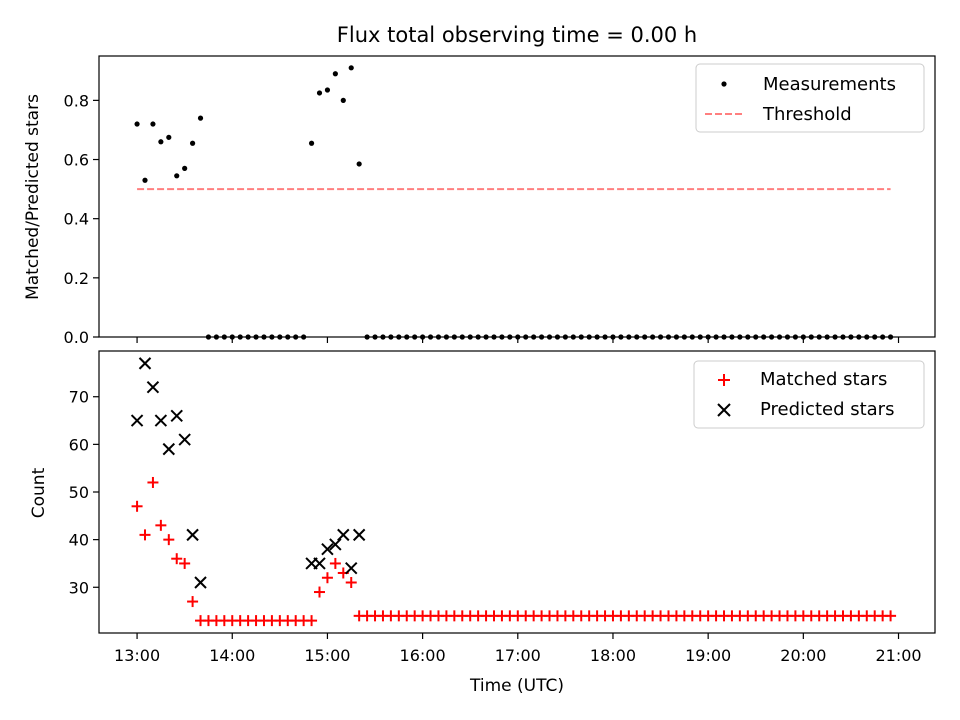  What do you see at coordinates (613, 655) in the screenshot?
I see `x-tick-label: 18:00` at bounding box center [613, 655].